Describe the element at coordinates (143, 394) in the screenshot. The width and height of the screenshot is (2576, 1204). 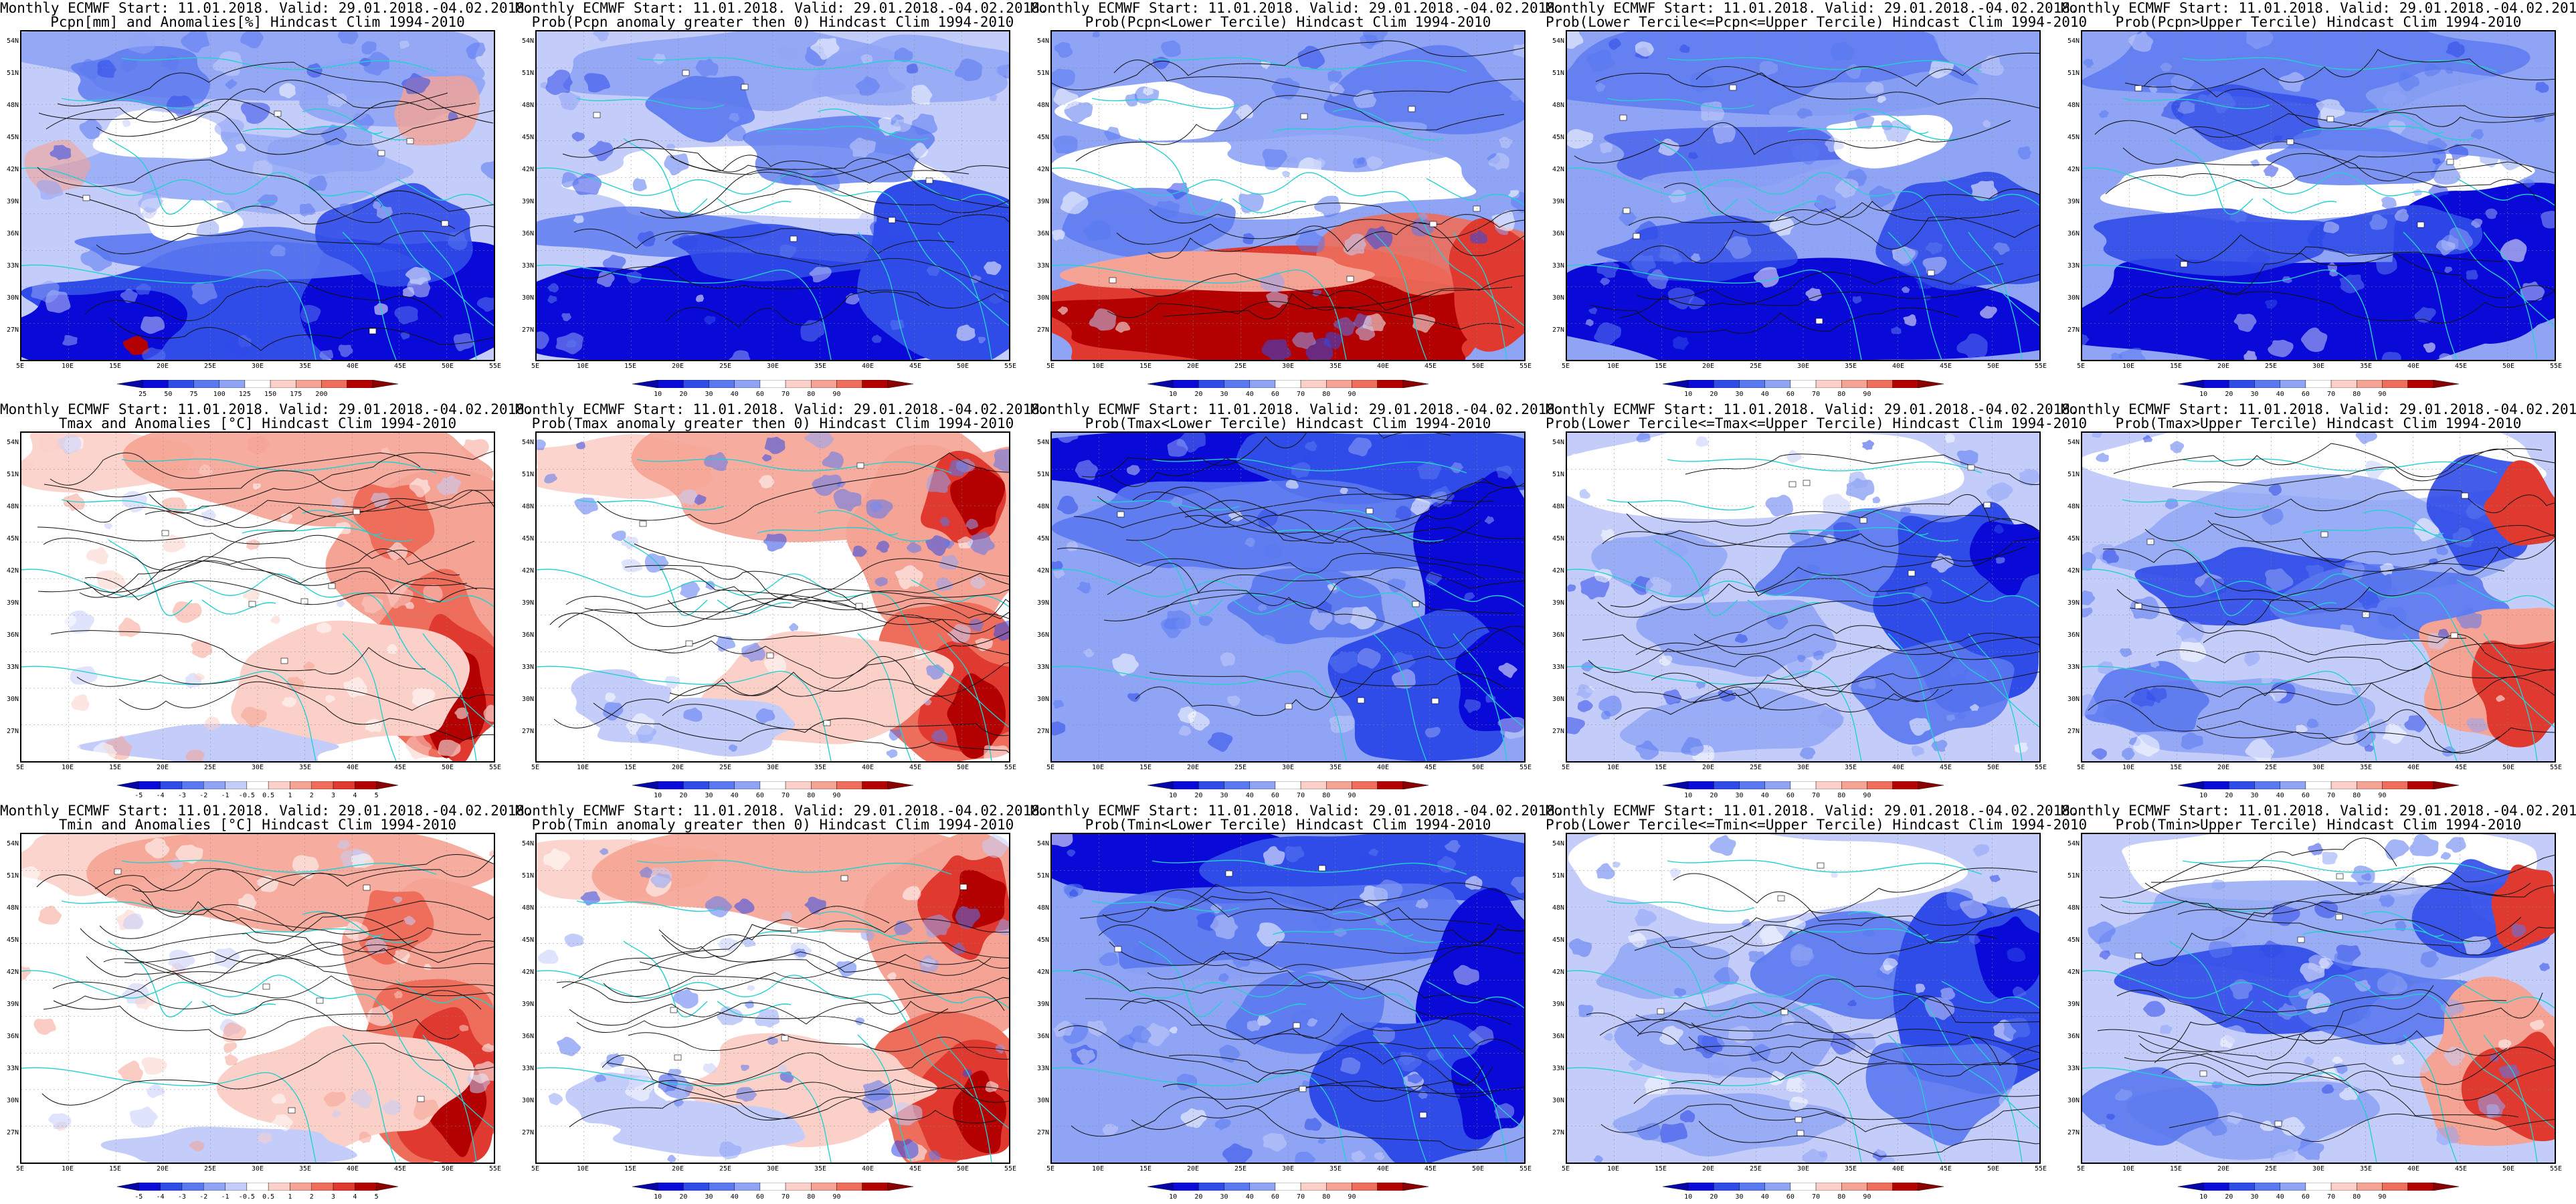
I see `colorbar-tick-label: 25` at that location.